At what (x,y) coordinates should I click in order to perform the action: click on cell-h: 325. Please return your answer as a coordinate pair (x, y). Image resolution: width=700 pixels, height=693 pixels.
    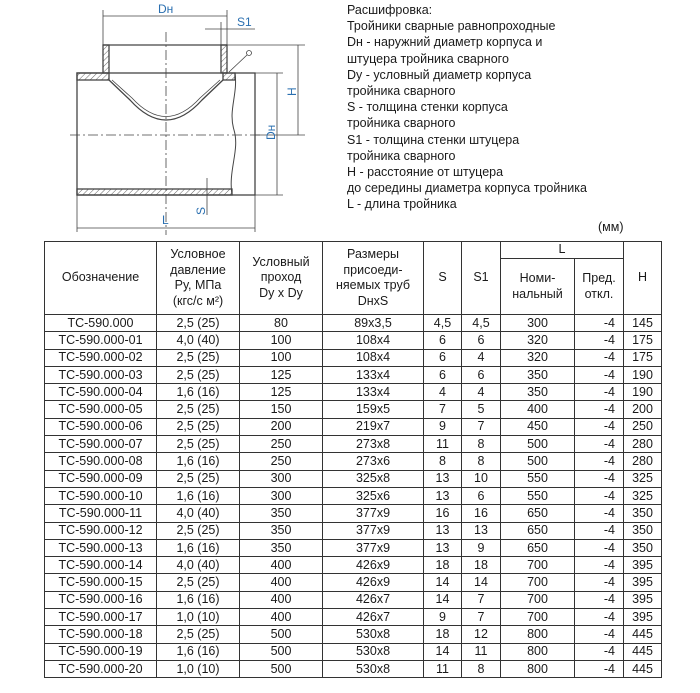
    Looking at the image, I should click on (642, 496).